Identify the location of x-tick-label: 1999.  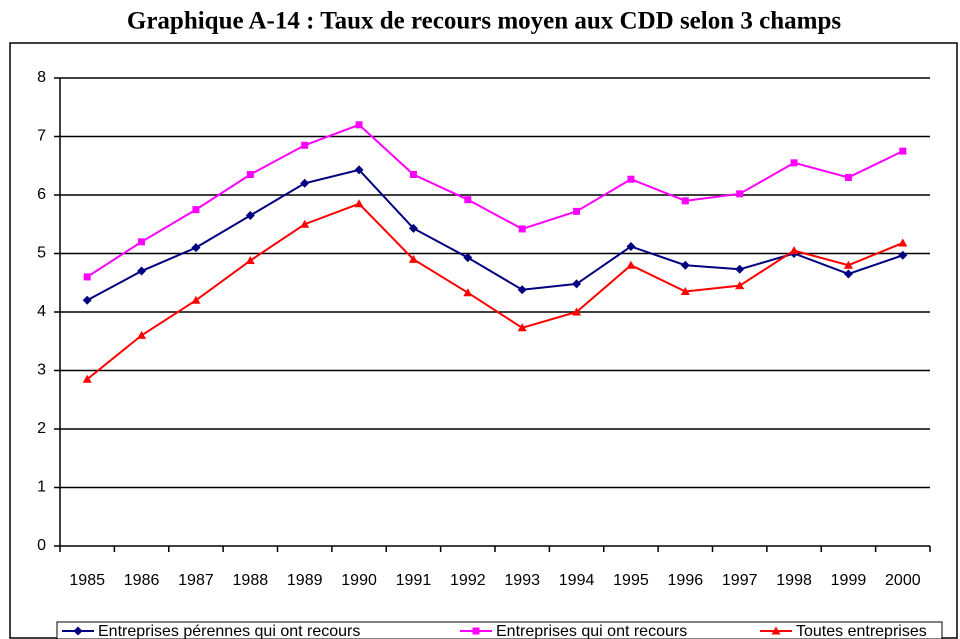
(849, 580).